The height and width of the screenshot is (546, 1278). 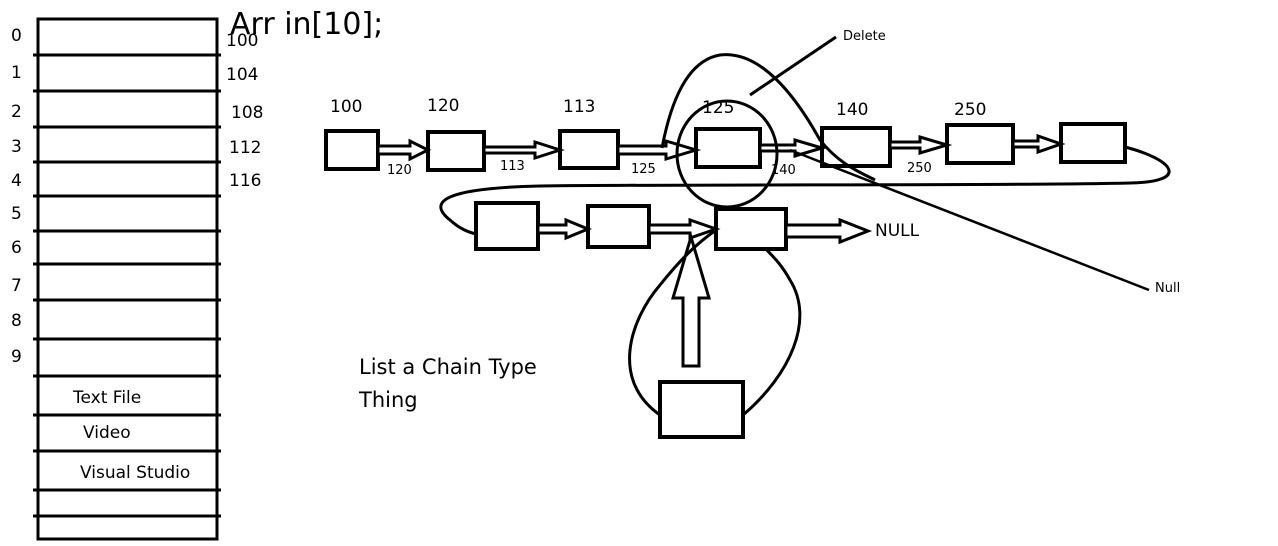 I want to click on address-label: 116, so click(x=245, y=181).